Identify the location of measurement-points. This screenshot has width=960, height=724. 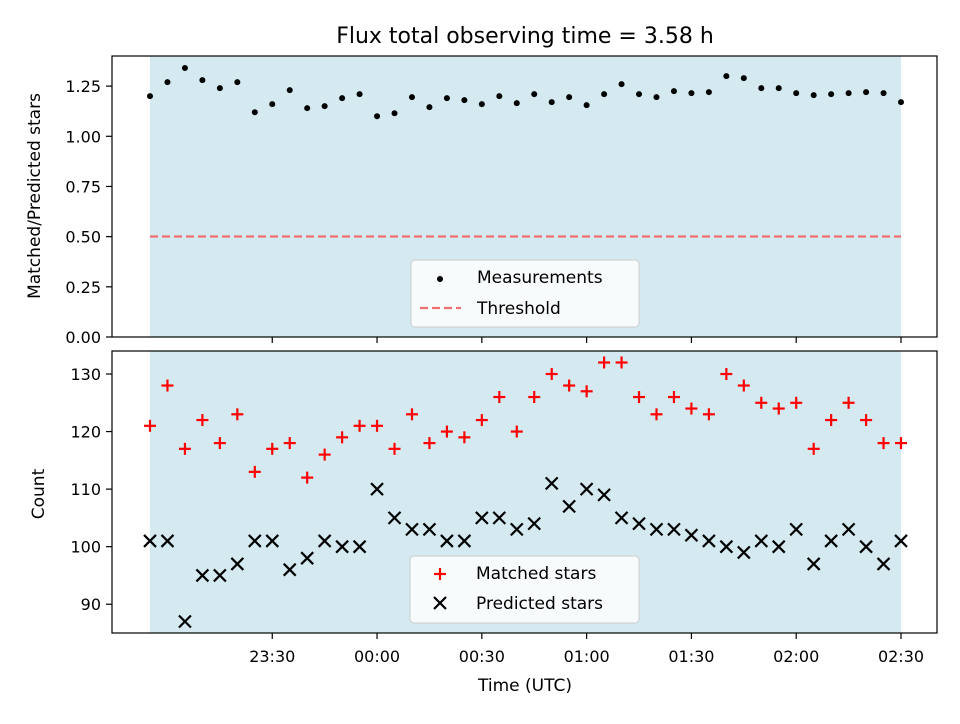
(525, 92).